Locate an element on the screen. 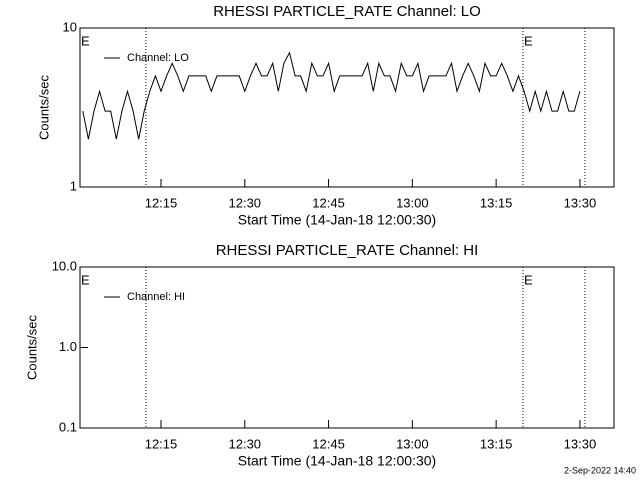 The image size is (640, 480). y-tick-label: 1.0 is located at coordinates (68, 346).